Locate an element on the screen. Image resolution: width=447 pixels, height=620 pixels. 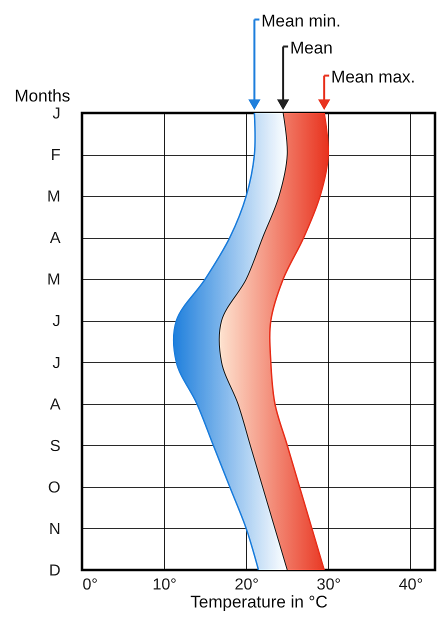
y-tick-label: O is located at coordinates (54, 487).